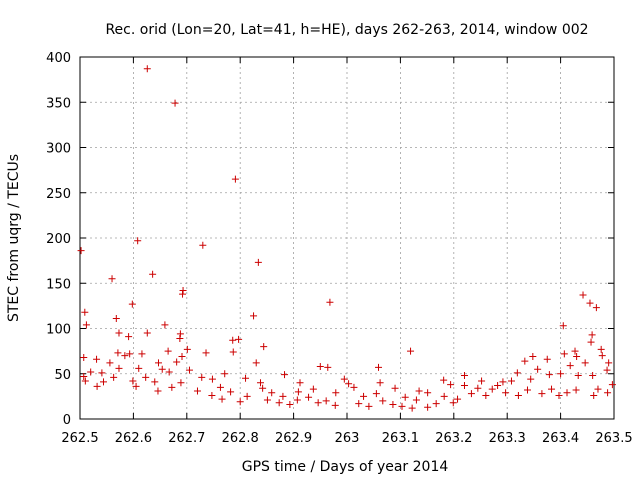 This screenshot has width=640, height=480. I want to click on y-tick-label: 400, so click(58, 58).